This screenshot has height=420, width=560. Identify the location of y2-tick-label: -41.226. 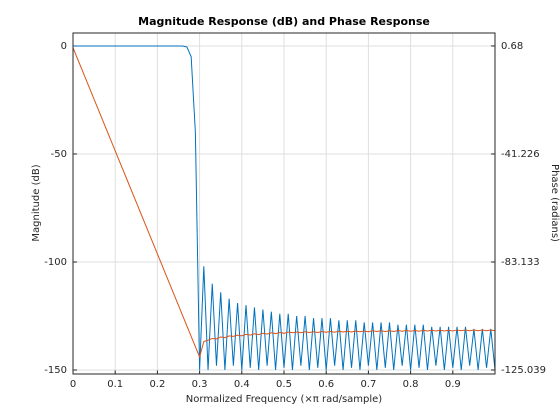
(520, 154).